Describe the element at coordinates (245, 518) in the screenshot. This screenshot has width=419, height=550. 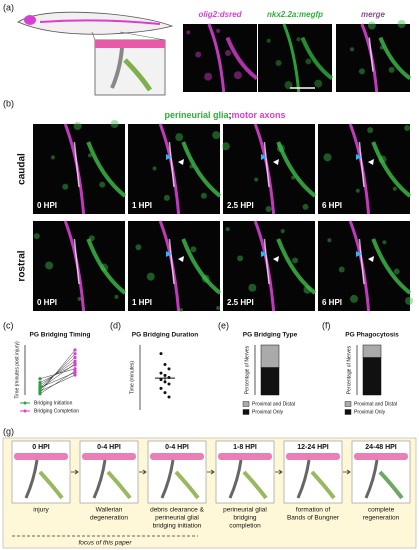
I see `stage-caption: bridging` at that location.